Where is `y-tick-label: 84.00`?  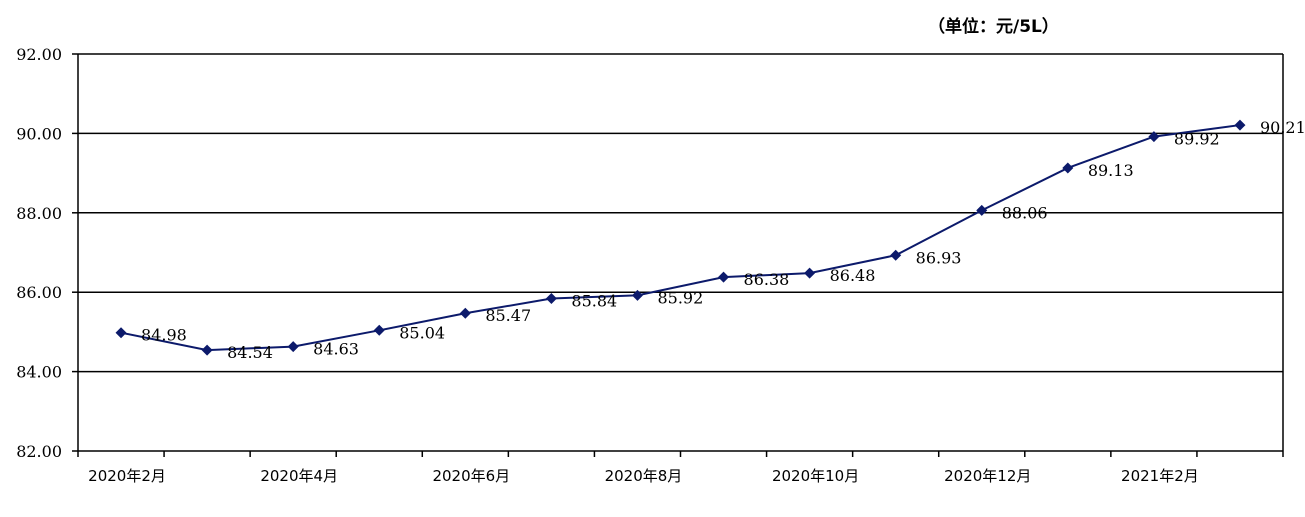 y-tick-label: 84.00 is located at coordinates (39, 372).